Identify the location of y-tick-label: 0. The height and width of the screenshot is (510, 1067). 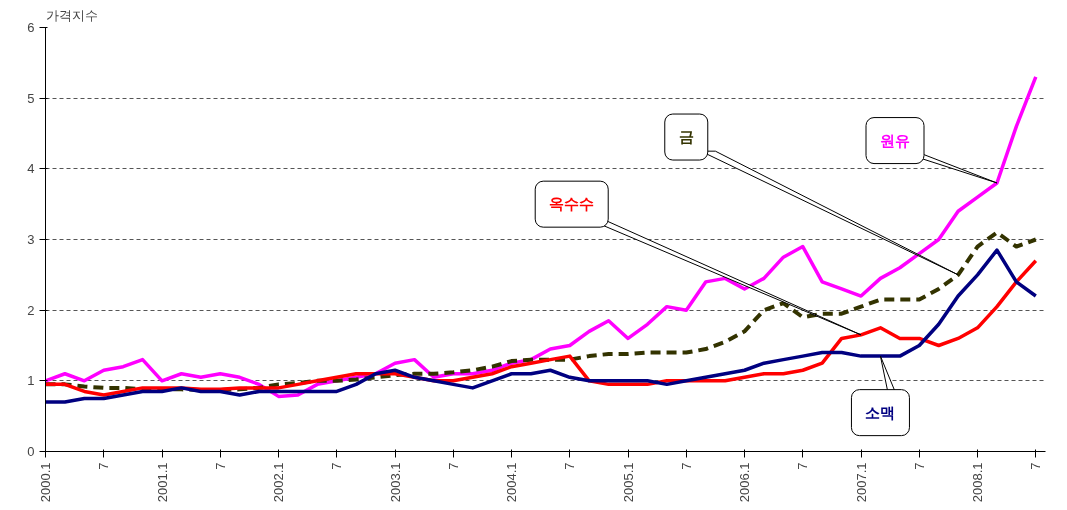
(31, 451).